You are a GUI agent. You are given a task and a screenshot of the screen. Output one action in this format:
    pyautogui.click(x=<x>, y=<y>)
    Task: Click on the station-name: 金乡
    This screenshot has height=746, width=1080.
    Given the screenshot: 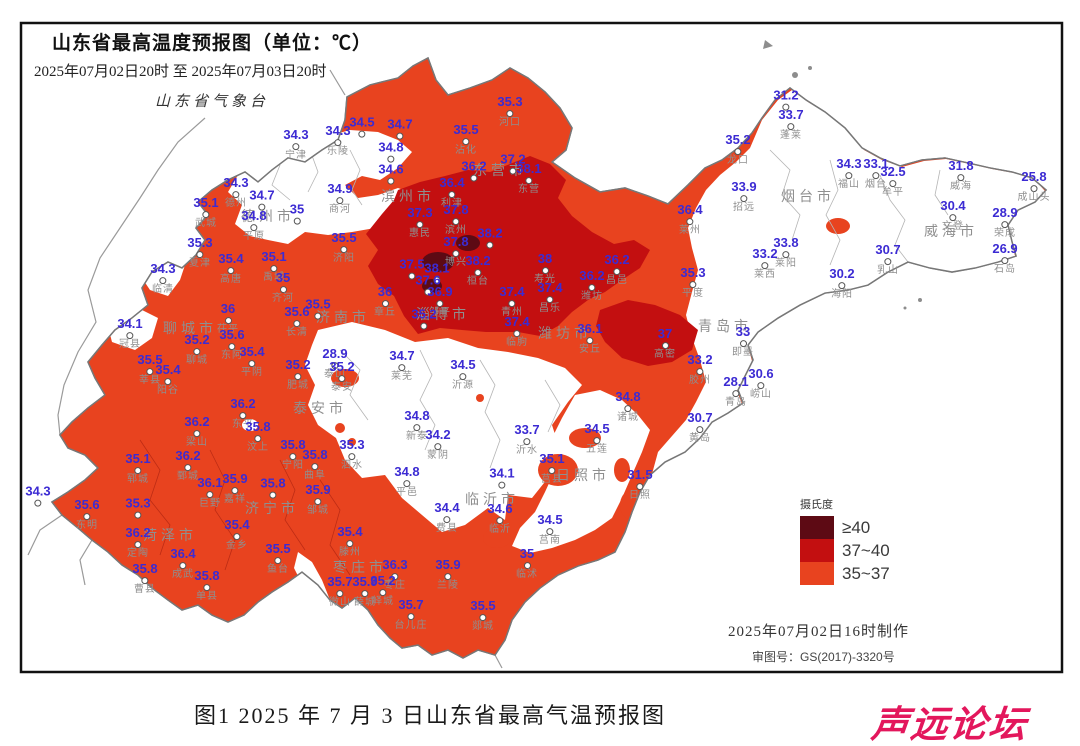 What is the action you would take?
    pyautogui.click(x=237, y=546)
    